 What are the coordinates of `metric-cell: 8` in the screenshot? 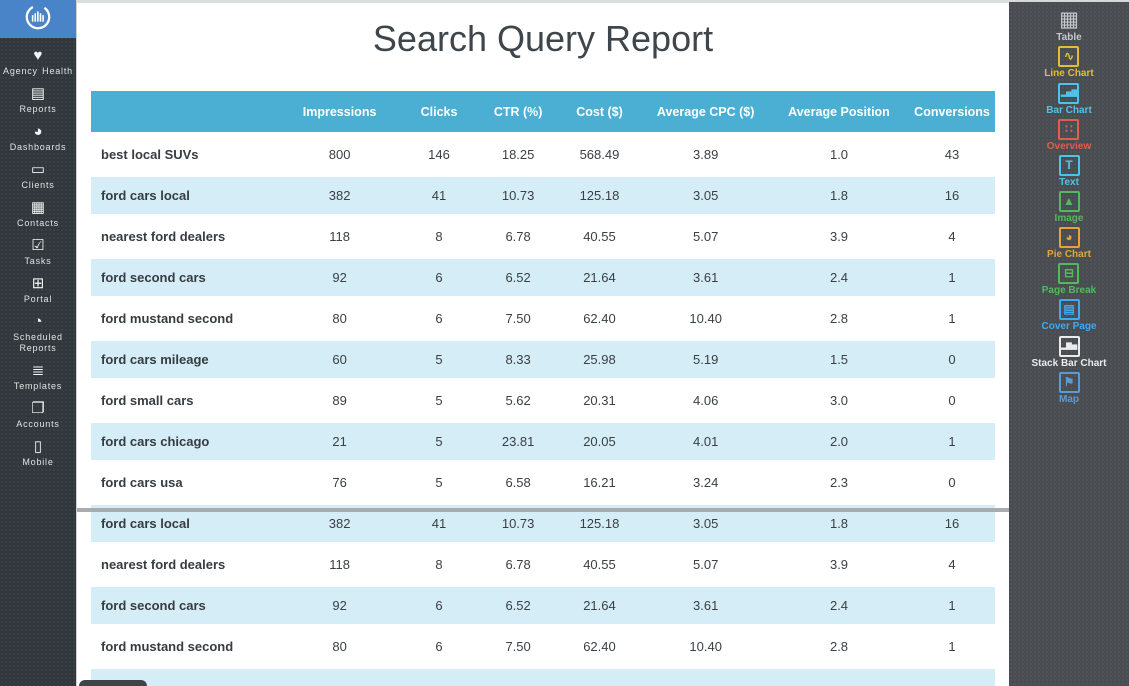 It's located at (439, 236).